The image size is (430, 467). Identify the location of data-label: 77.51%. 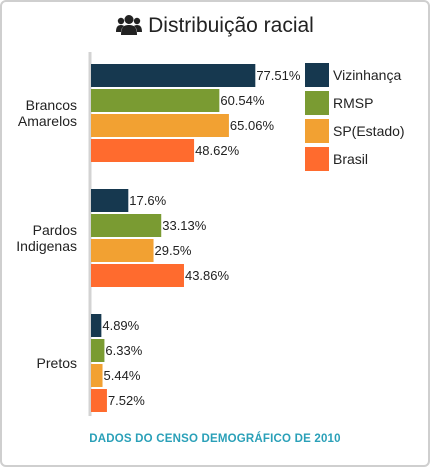
(278, 75).